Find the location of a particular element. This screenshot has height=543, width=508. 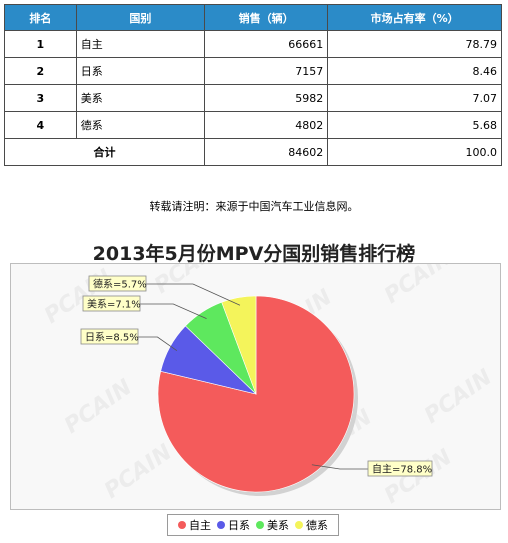

legend: 自主 日系 美系 德系 is located at coordinates (253, 525).